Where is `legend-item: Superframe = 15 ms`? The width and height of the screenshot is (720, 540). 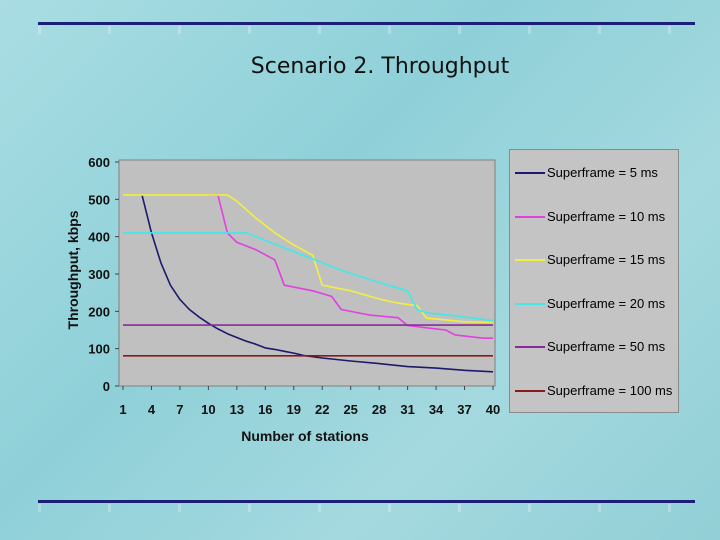
legend-item: Superframe = 15 ms is located at coordinates (594, 259).